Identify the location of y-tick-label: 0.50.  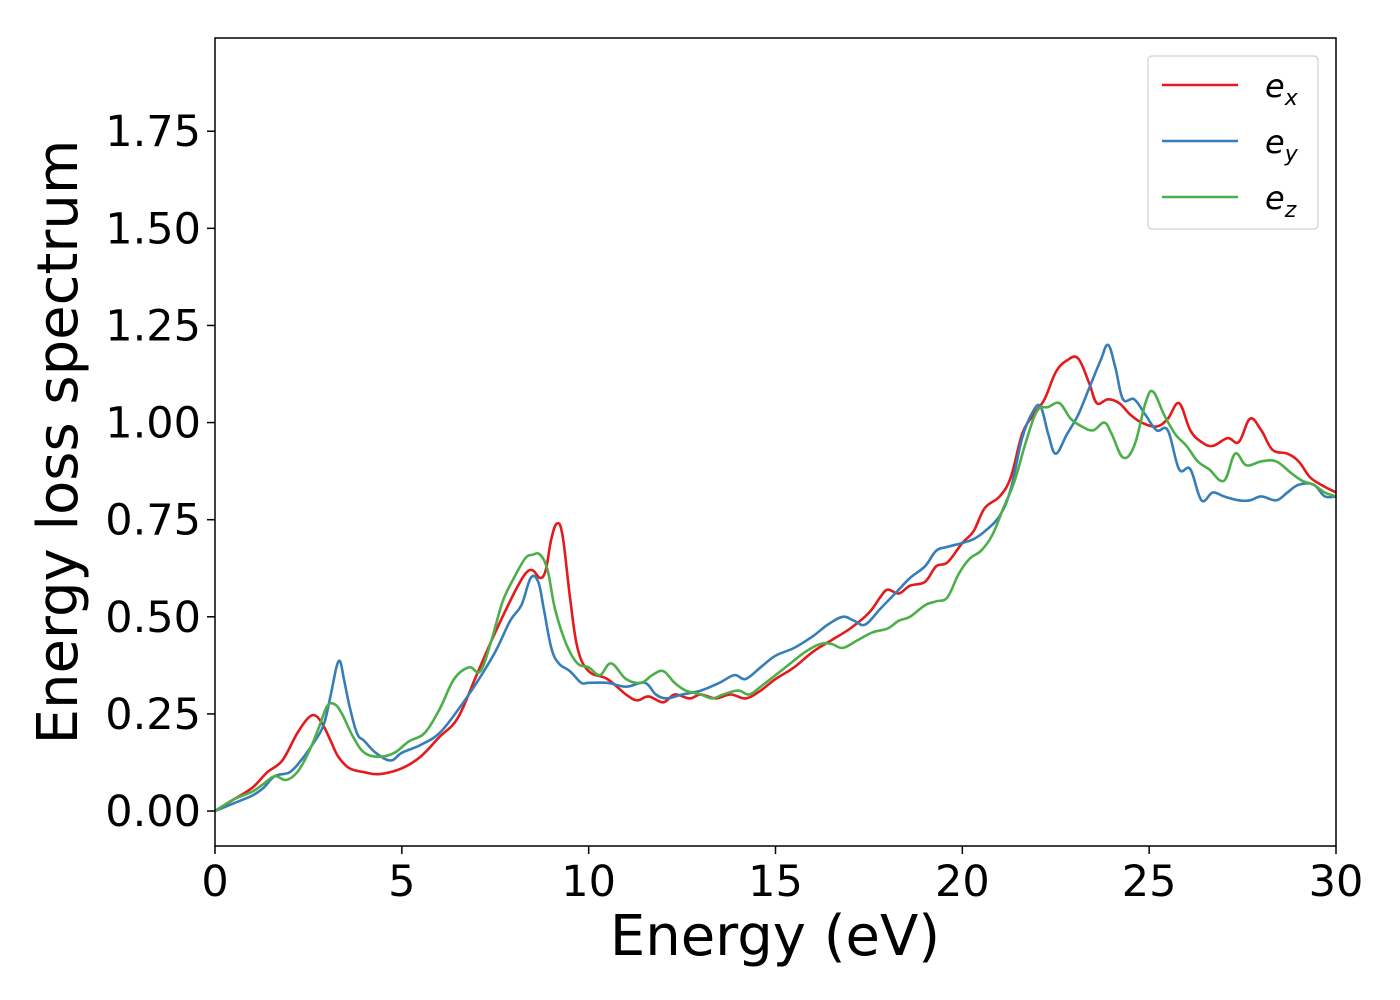
(153, 618).